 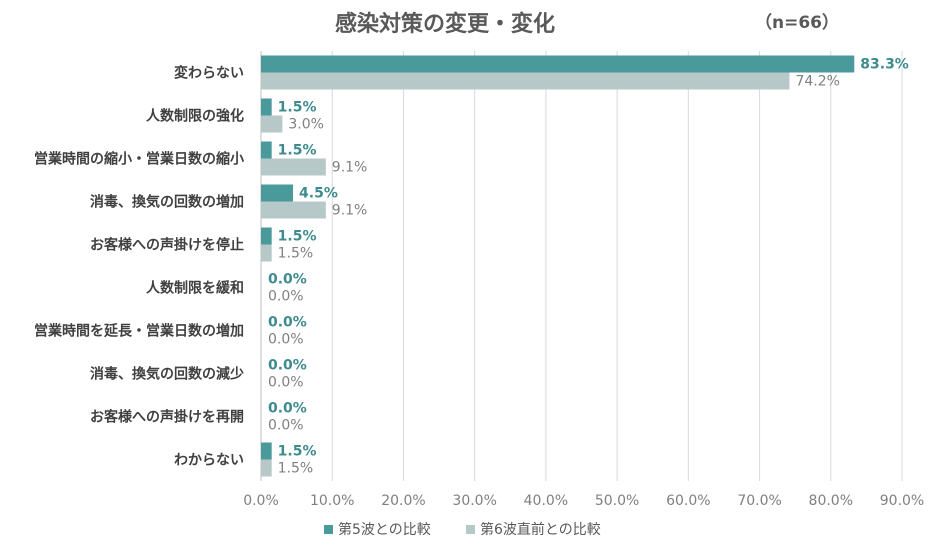 I want to click on category-label: 消毒、換気の回数の増加, so click(x=167, y=202).